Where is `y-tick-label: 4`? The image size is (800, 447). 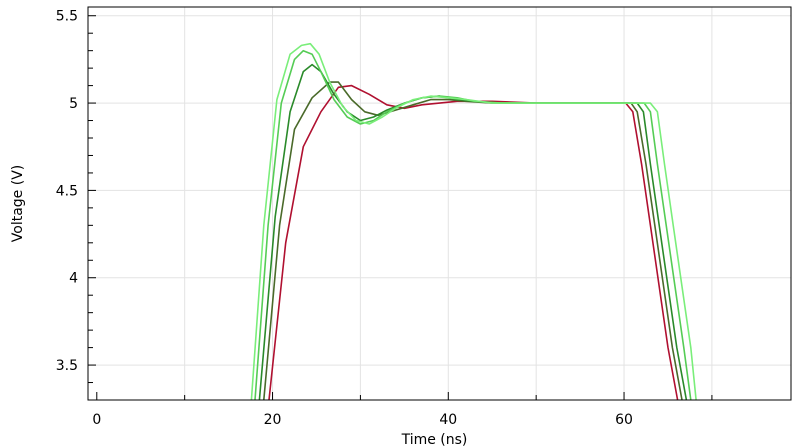 y-tick-label: 4 is located at coordinates (73, 279).